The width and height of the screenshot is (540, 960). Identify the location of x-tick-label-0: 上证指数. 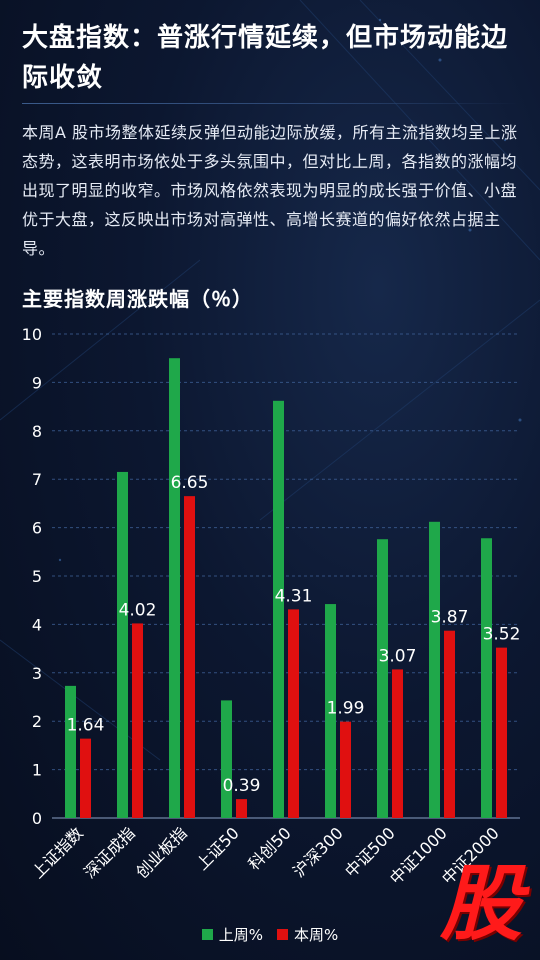
(57, 852).